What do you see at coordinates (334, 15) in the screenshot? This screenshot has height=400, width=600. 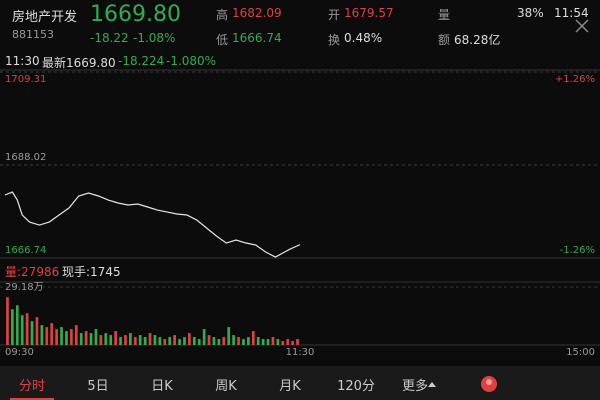 I see `open-label: 开` at bounding box center [334, 15].